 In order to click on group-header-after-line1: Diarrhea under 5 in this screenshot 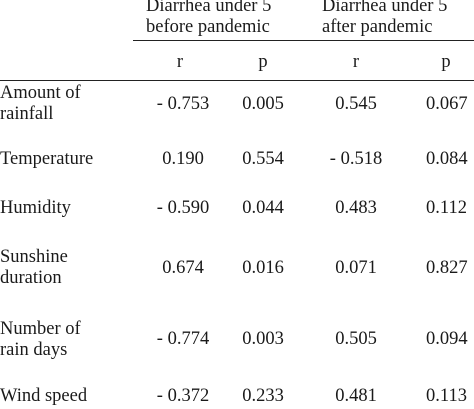, I will do `click(385, 8)`.